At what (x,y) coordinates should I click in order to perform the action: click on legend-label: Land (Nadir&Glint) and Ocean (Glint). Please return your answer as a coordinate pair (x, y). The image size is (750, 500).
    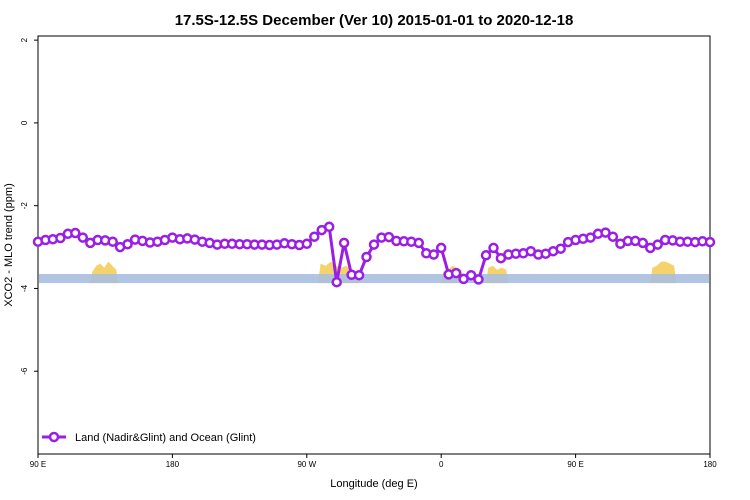
    Looking at the image, I should click on (165, 438).